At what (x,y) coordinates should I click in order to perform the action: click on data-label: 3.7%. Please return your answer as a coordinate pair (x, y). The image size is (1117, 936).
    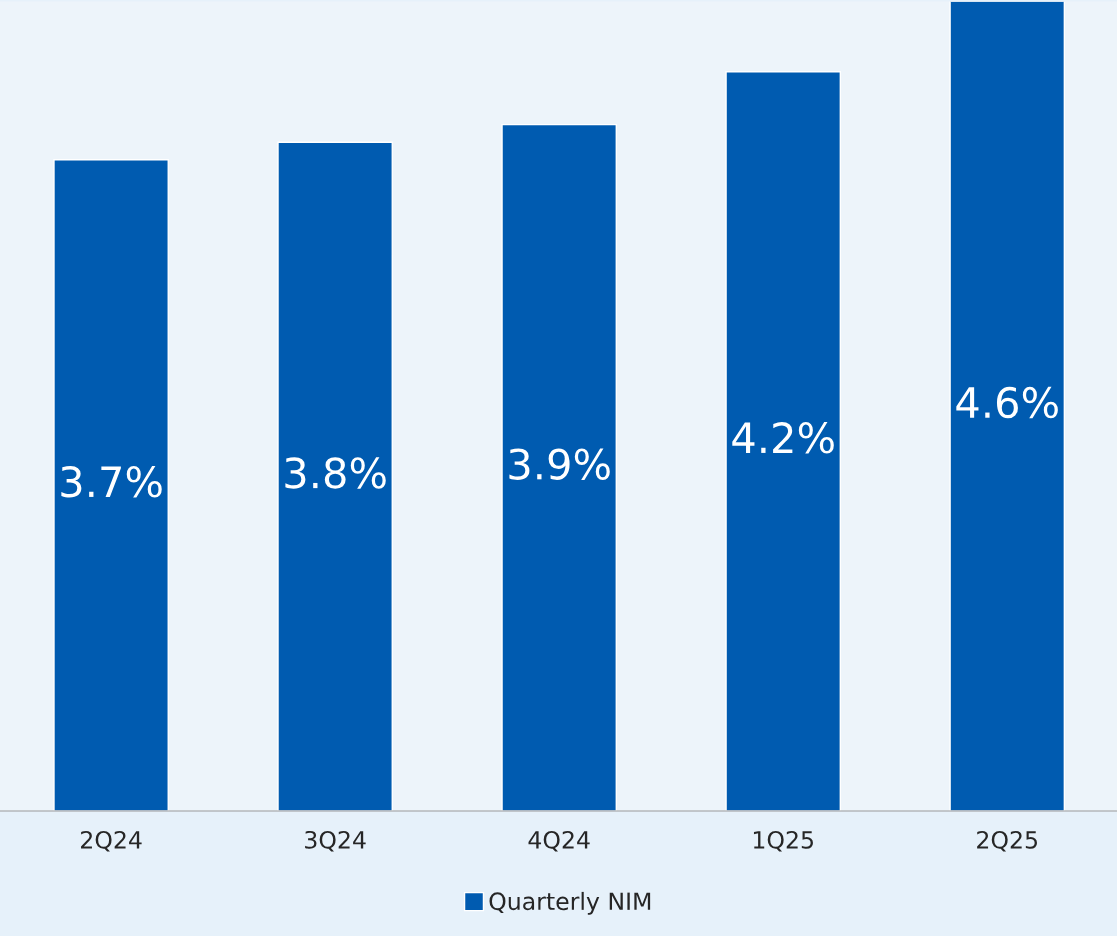
    Looking at the image, I should click on (111, 482).